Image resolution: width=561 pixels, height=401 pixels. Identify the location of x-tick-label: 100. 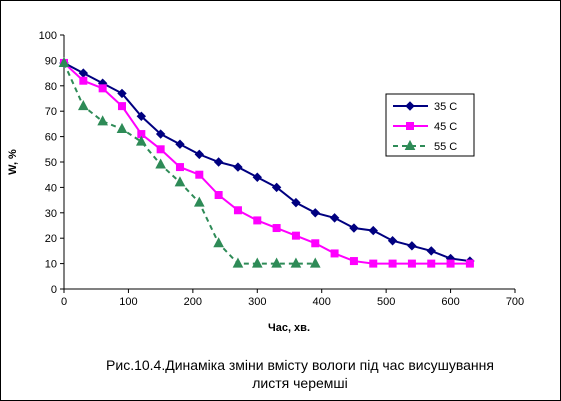
(128, 302).